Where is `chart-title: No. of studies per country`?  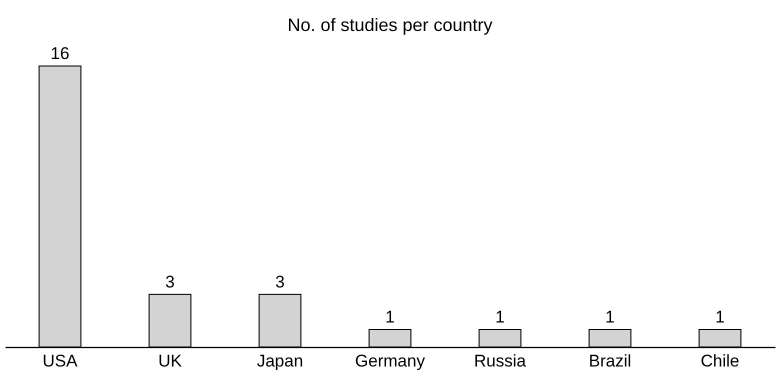
chart-title: No. of studies per country is located at coordinates (390, 25).